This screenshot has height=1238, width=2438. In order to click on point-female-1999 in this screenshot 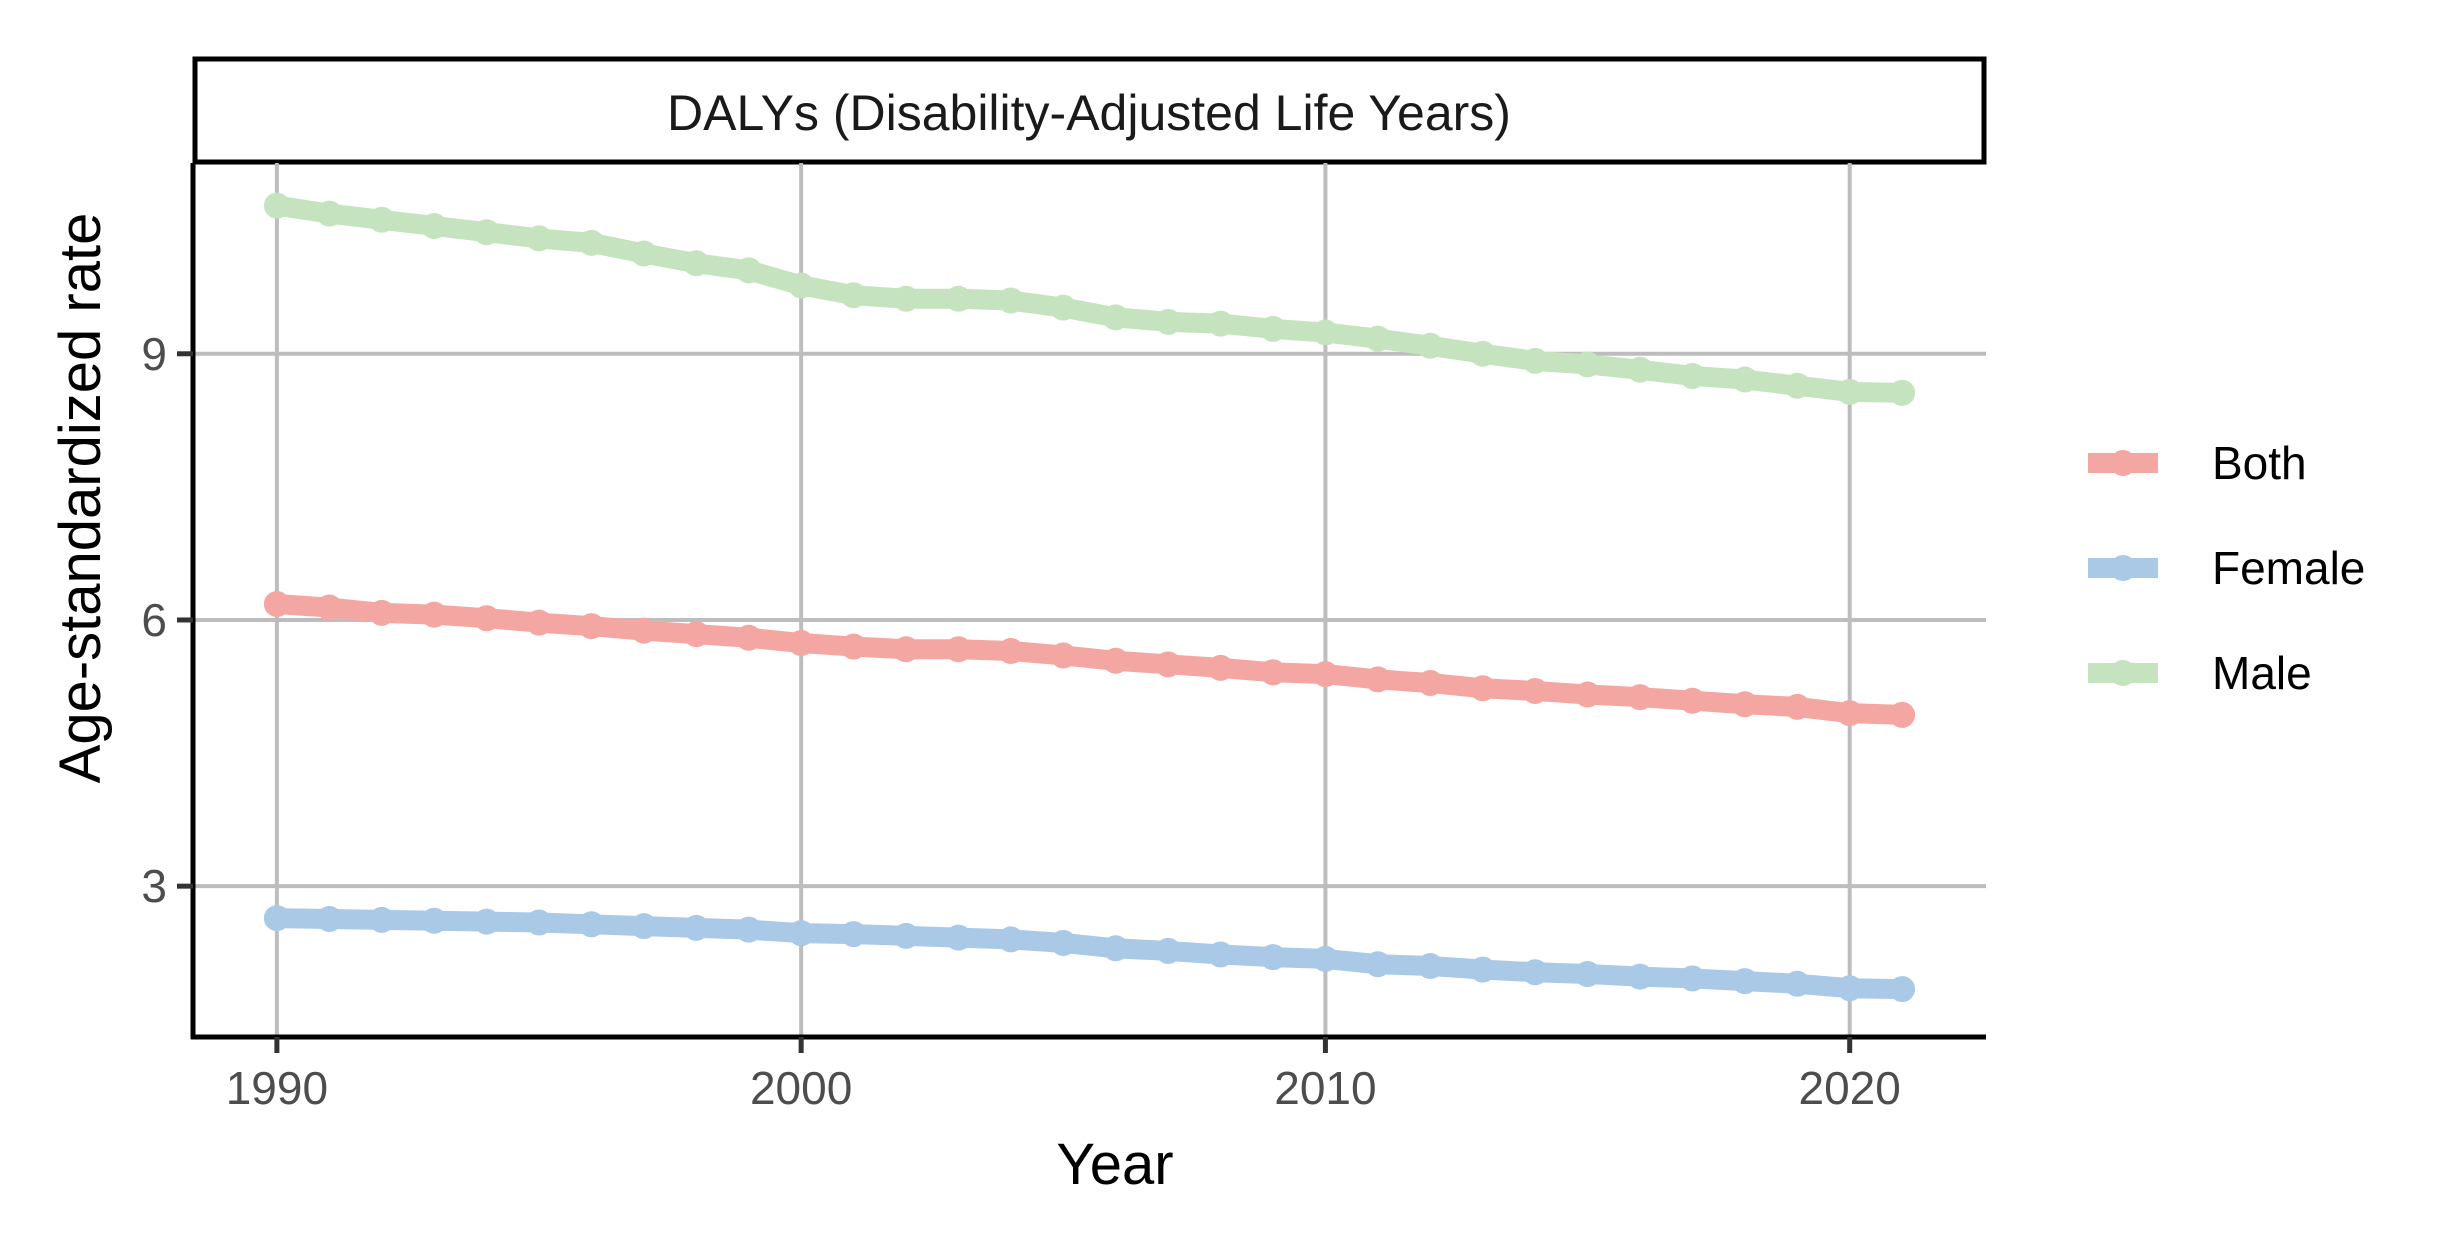, I will do `click(748, 929)`.